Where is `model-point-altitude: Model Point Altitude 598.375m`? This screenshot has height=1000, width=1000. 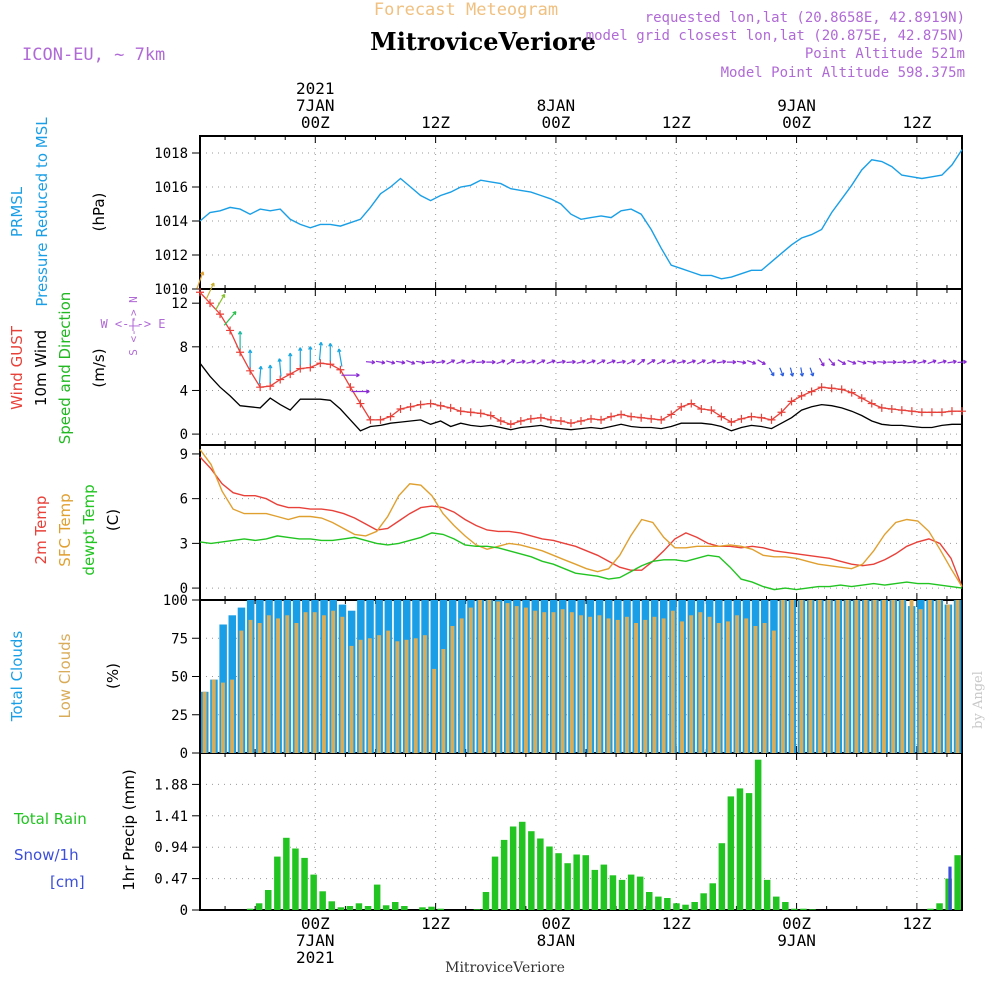
model-point-altitude: Model Point Altitude 598.375m is located at coordinates (843, 73).